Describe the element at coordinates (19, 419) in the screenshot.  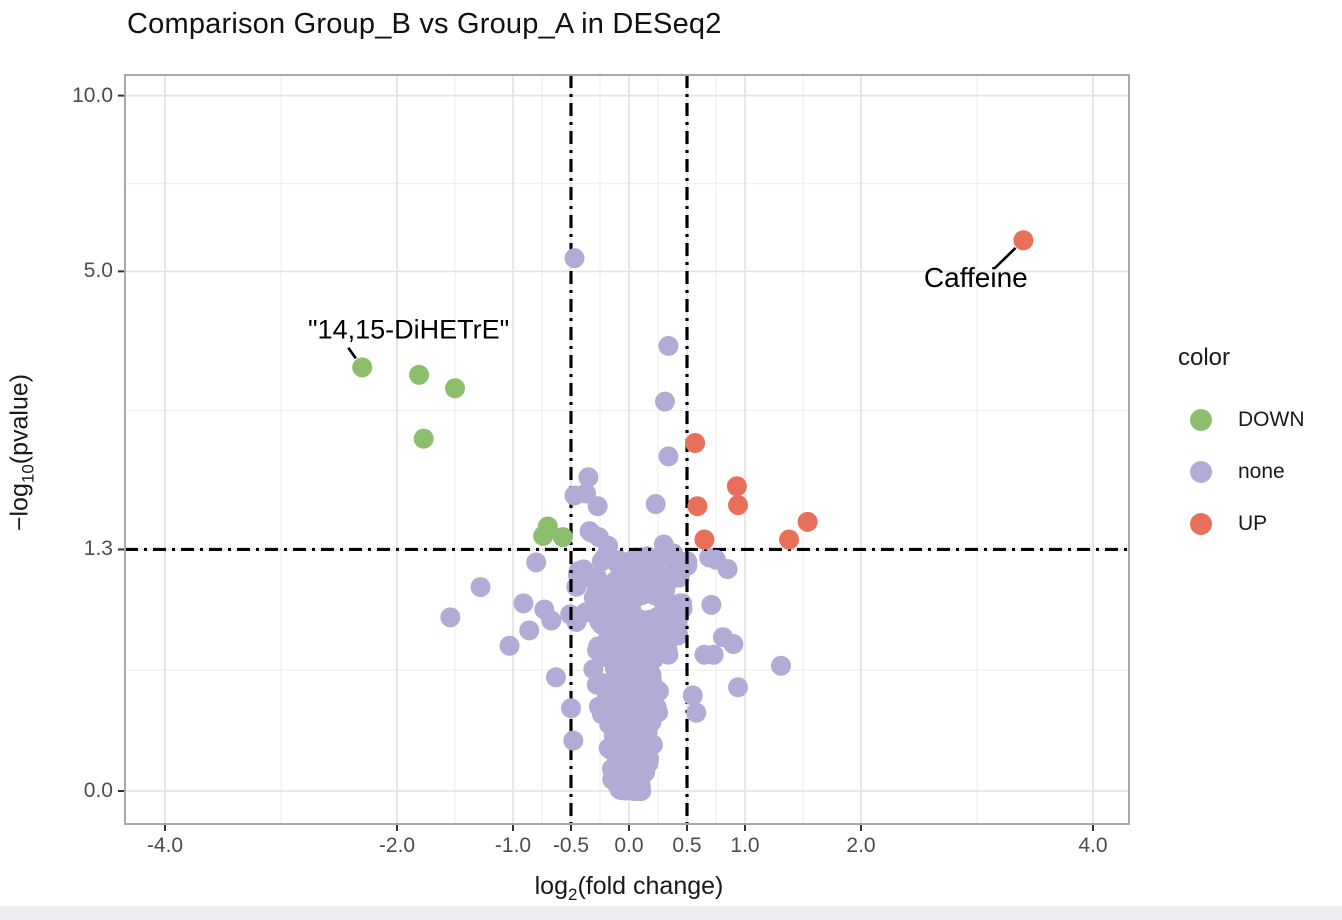
I see `y-axis-title-rest: (pvalue)` at that location.